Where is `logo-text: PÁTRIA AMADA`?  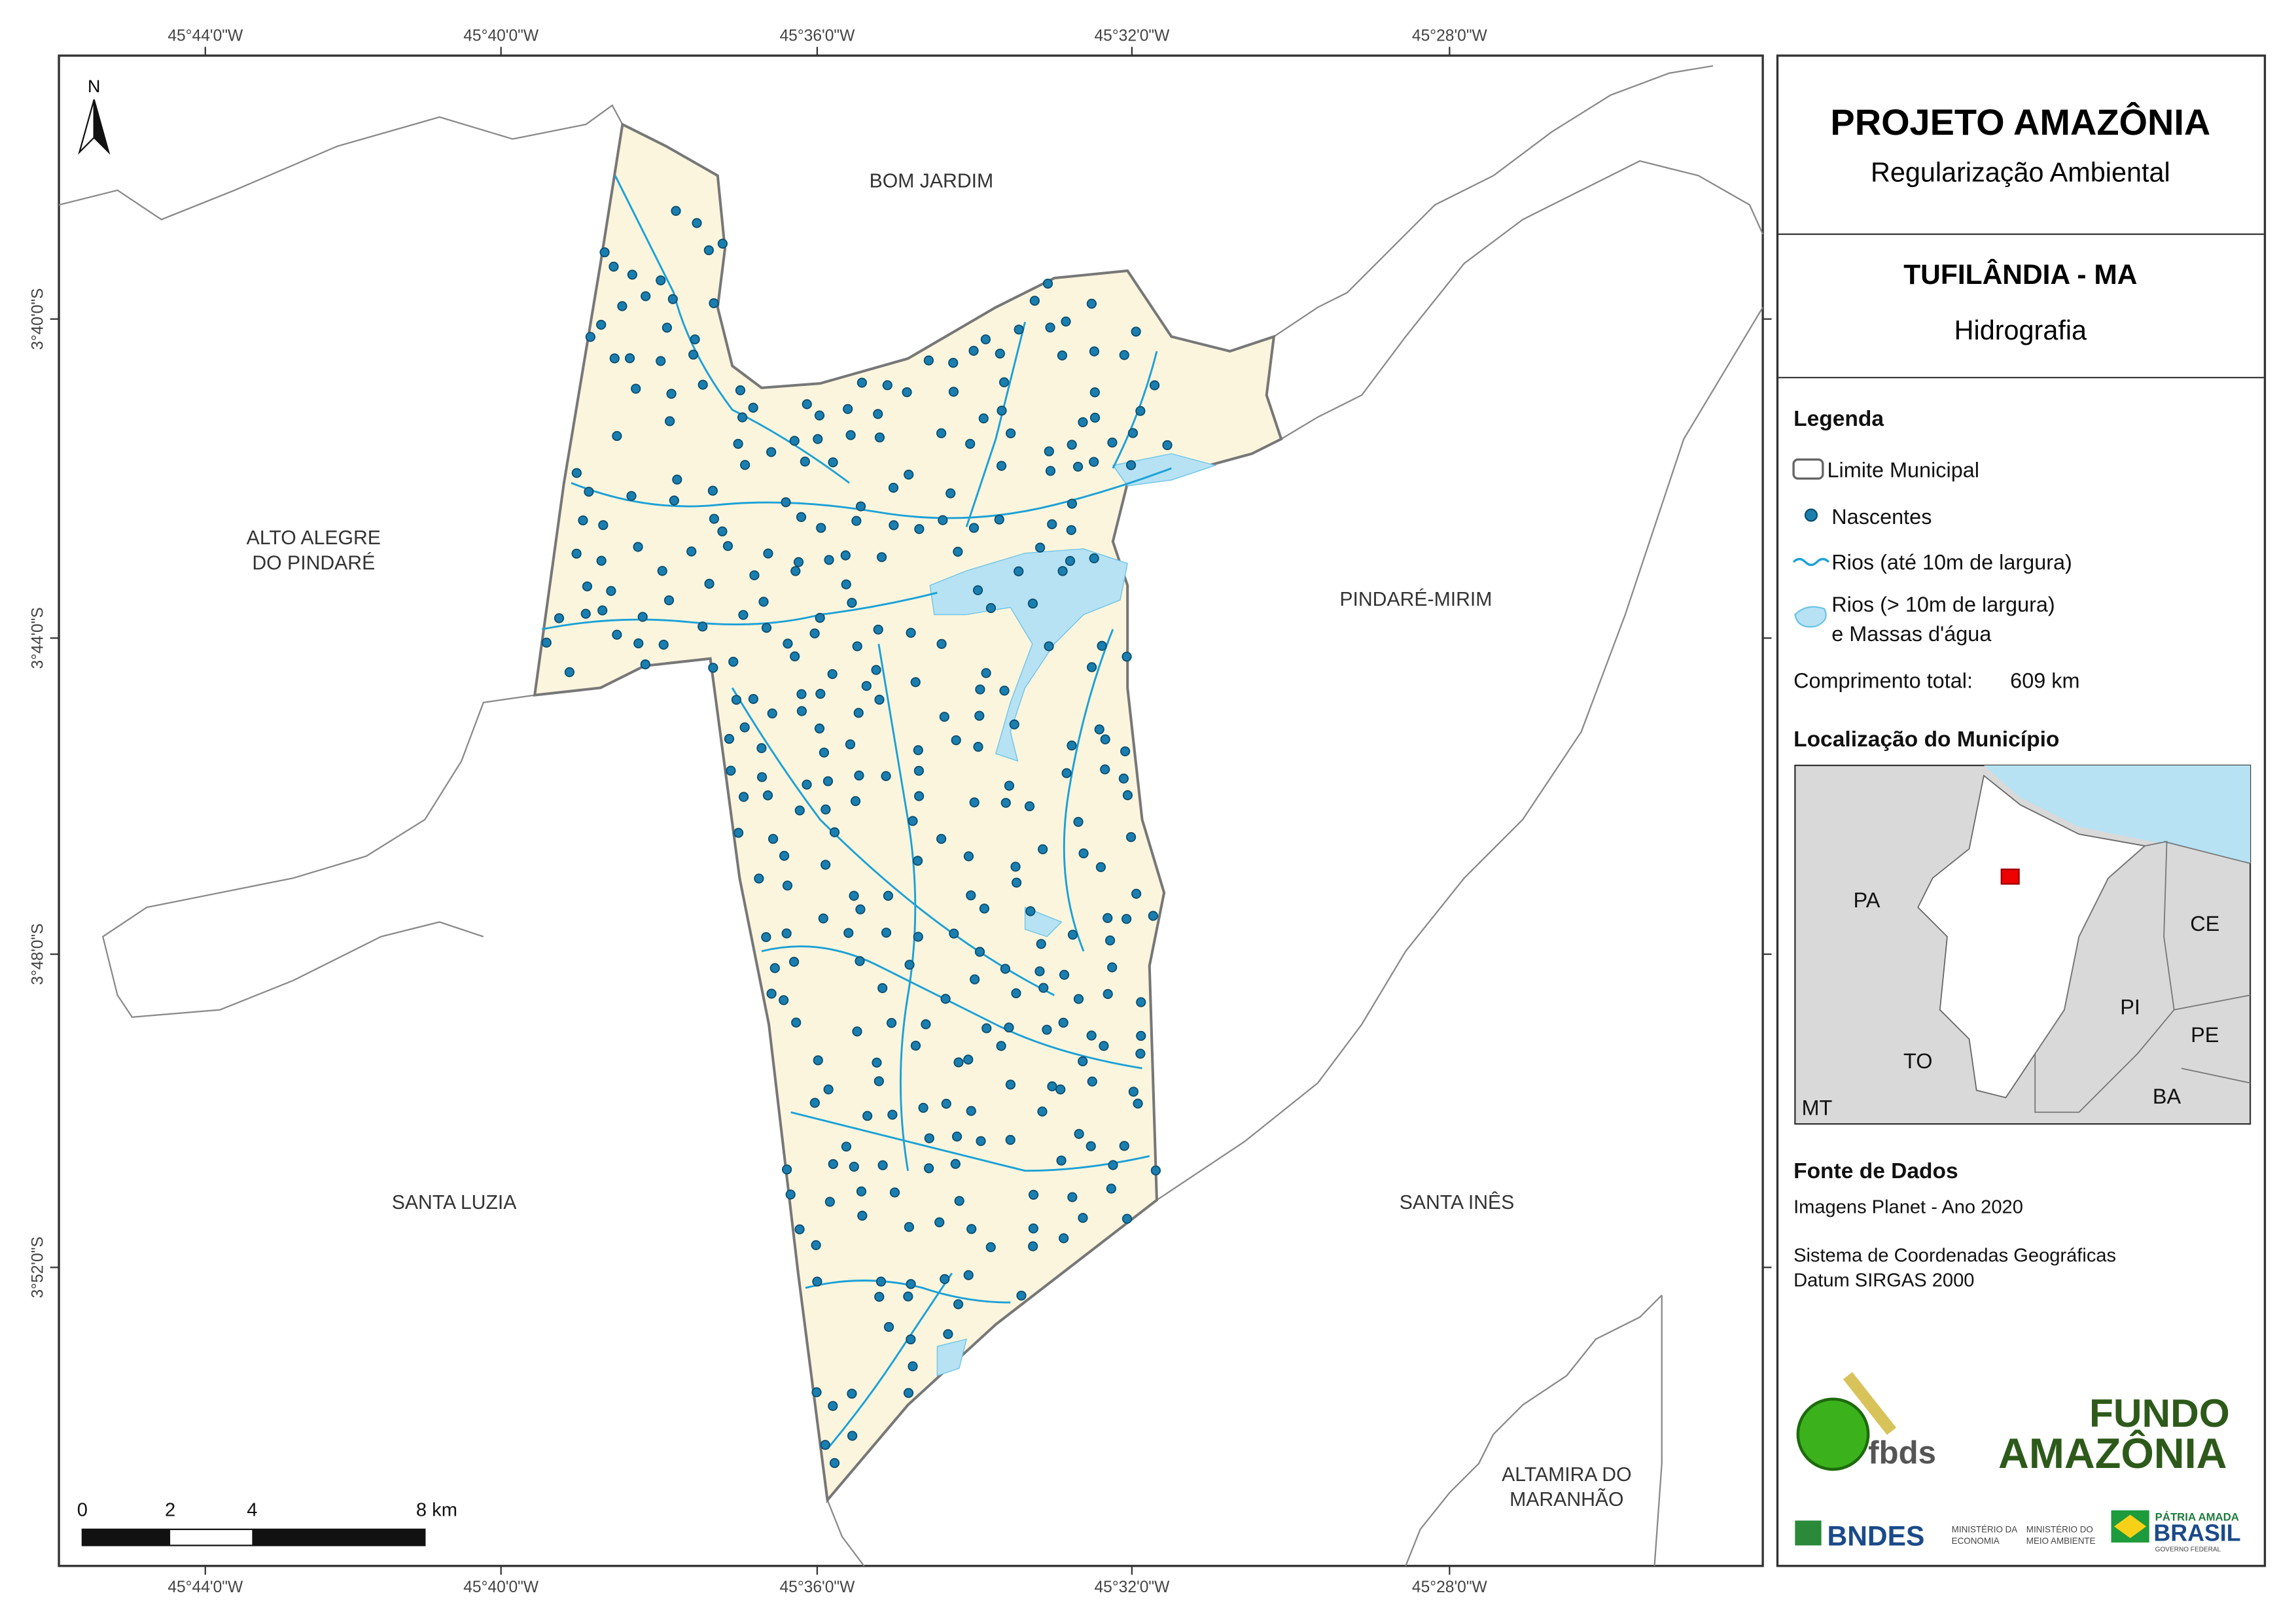 logo-text: PÁTRIA AMADA is located at coordinates (2197, 1517).